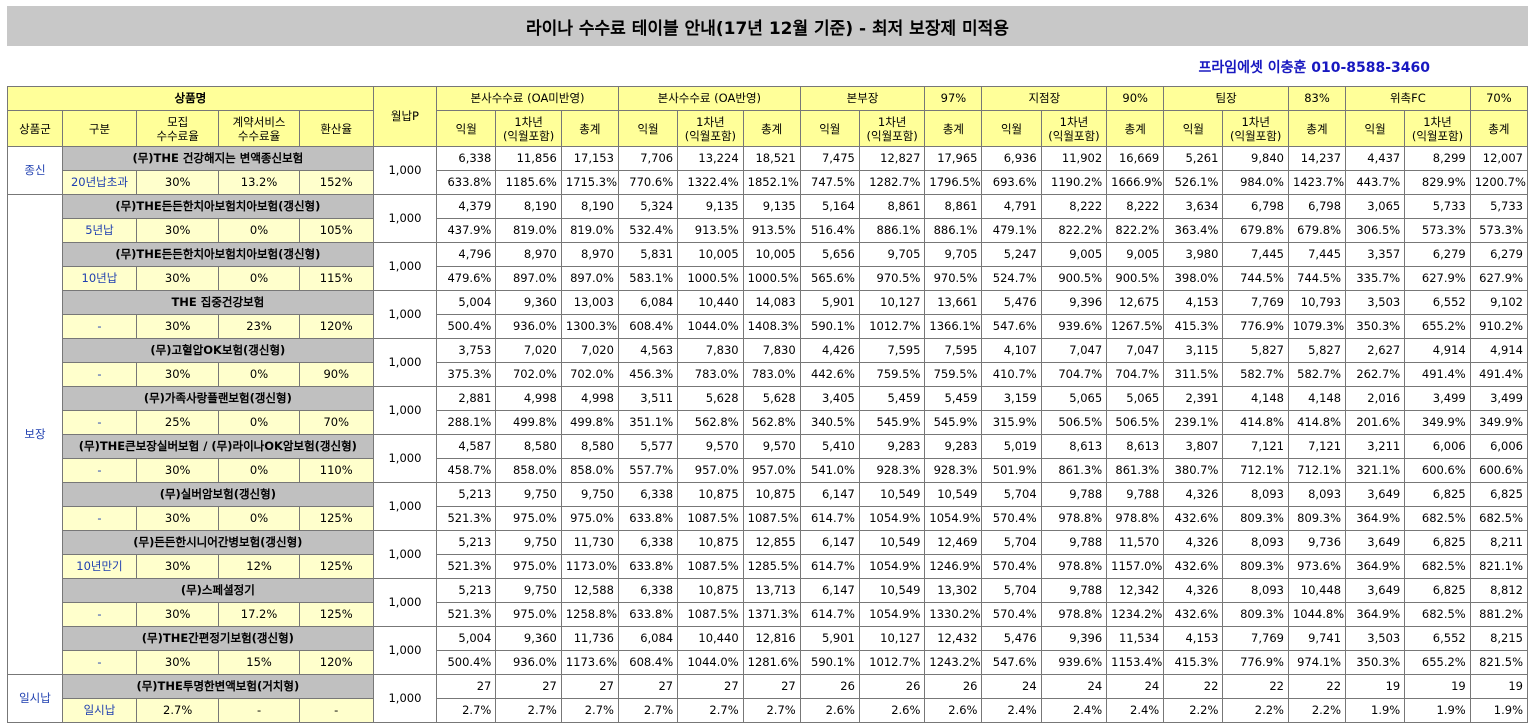 This screenshot has height=725, width=1532. What do you see at coordinates (1437, 470) in the screenshot?
I see `rate-cell: 600.6%` at bounding box center [1437, 470].